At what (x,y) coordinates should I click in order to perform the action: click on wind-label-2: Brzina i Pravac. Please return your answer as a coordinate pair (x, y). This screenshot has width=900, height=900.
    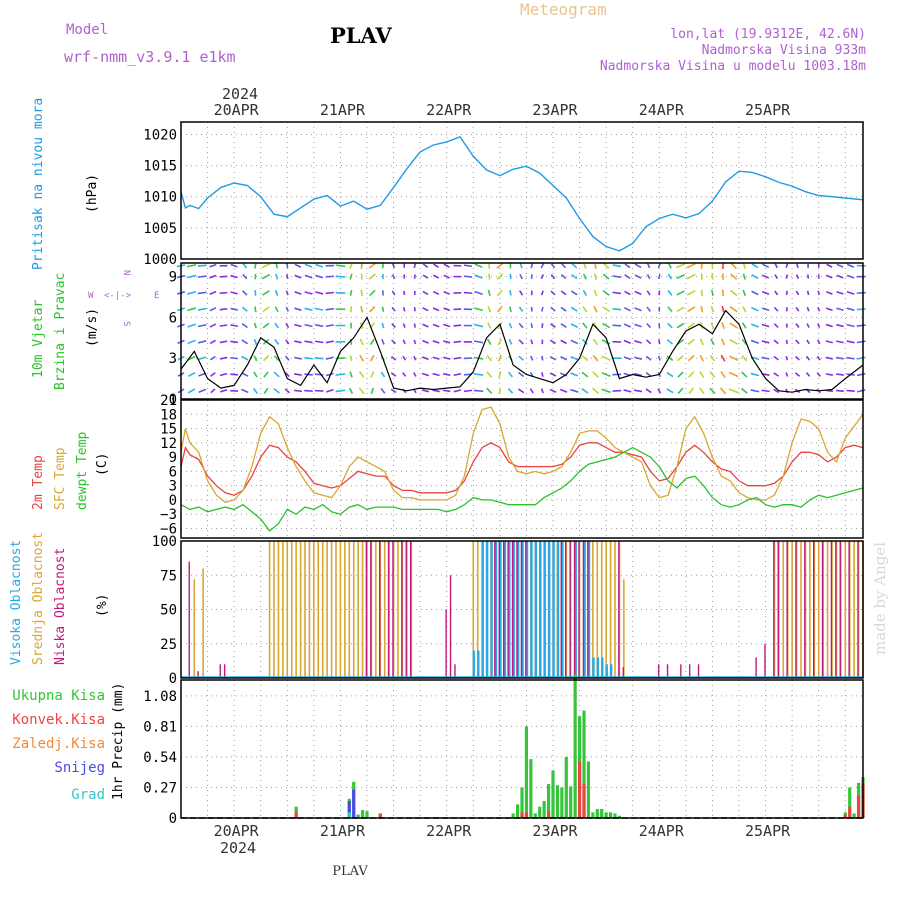
    Looking at the image, I should click on (60, 331).